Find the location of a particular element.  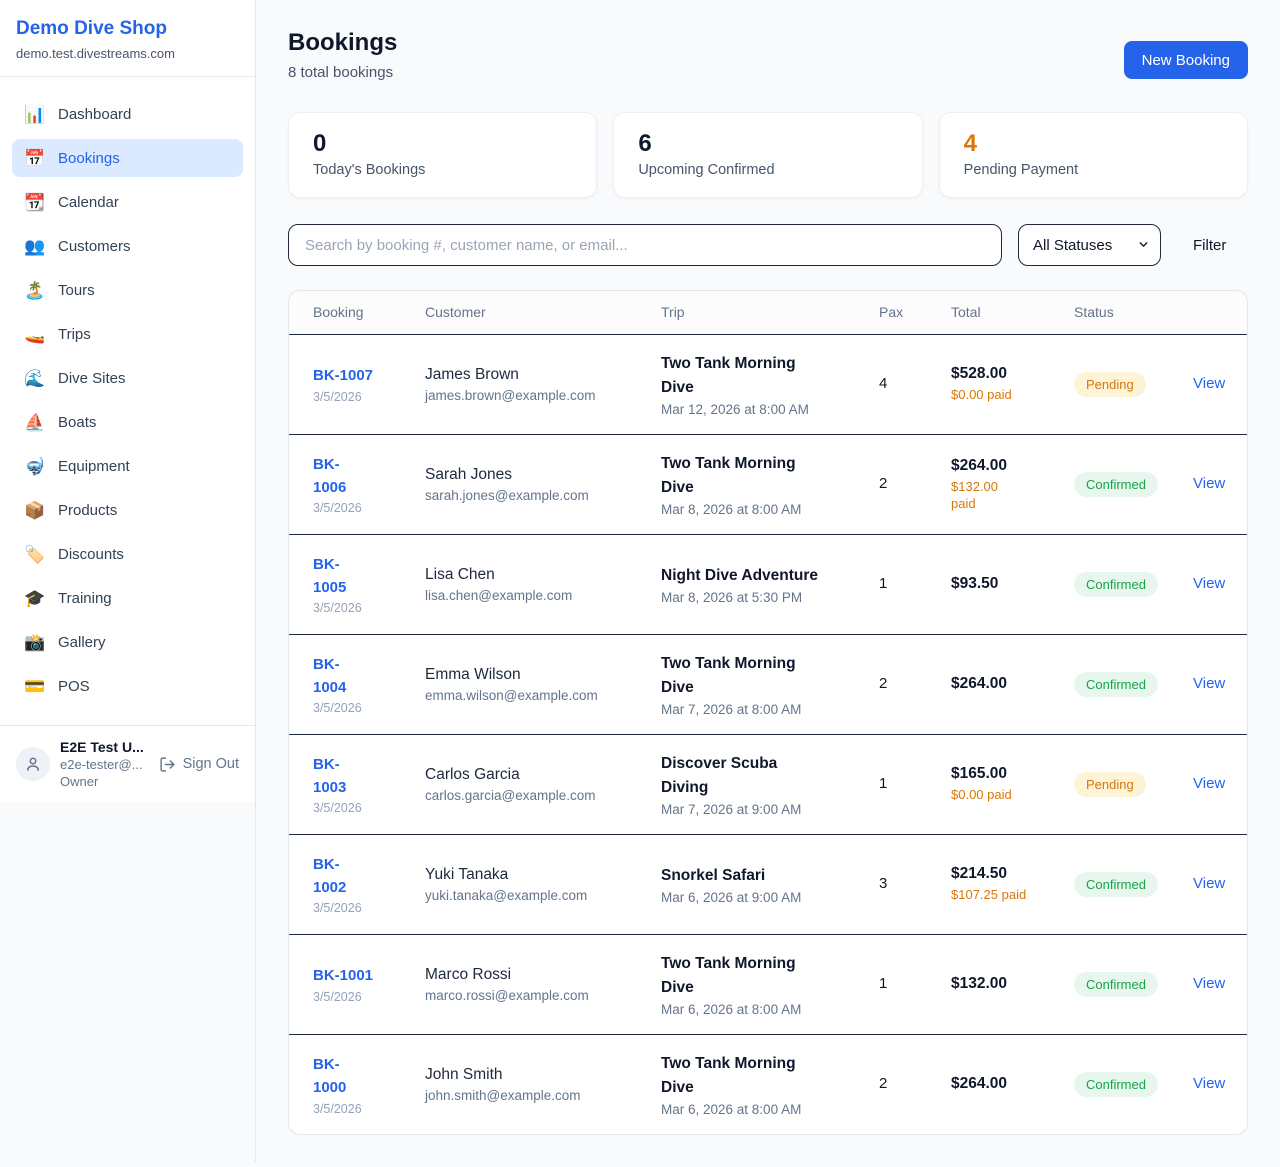

credit-card-icon: 💳 is located at coordinates (35, 686).